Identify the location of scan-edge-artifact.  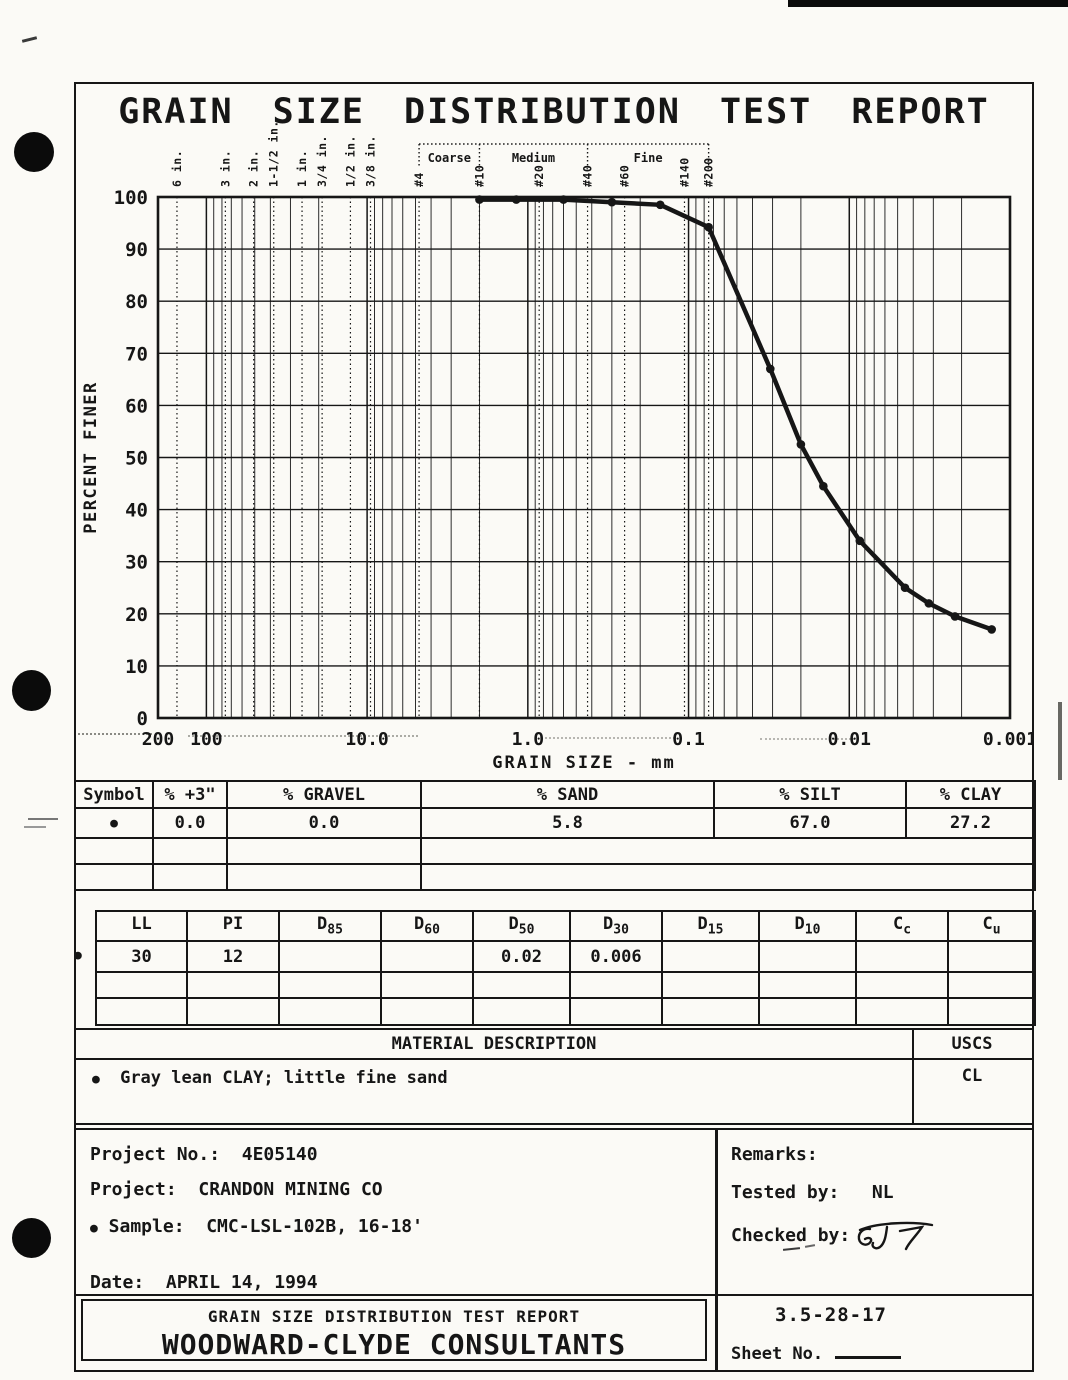
(1060, 741).